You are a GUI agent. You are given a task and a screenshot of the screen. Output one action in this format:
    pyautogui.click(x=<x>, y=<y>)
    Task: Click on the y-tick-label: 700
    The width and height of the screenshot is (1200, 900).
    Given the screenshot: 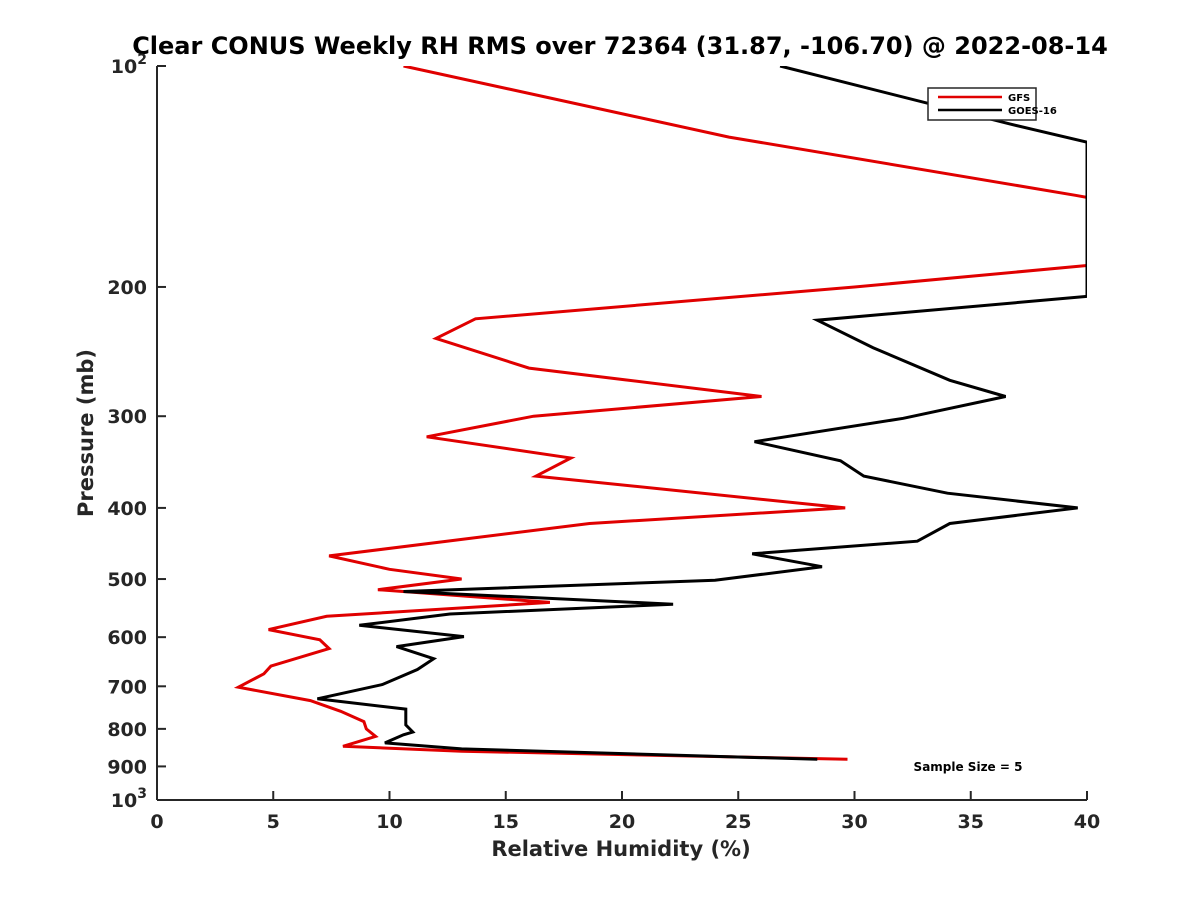 What is the action you would take?
    pyautogui.click(x=127, y=687)
    